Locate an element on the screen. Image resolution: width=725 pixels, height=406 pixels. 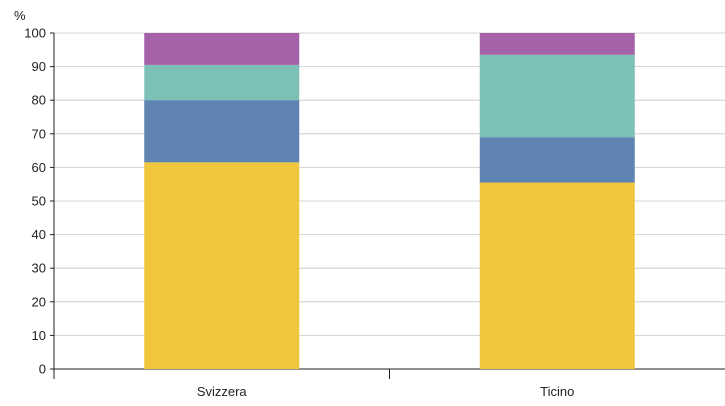
x-category-label: Ticino is located at coordinates (557, 391).